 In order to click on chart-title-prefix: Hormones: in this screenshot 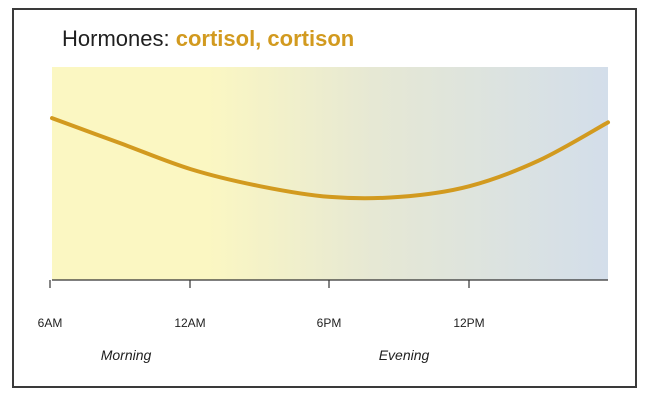, I will do `click(116, 38)`.